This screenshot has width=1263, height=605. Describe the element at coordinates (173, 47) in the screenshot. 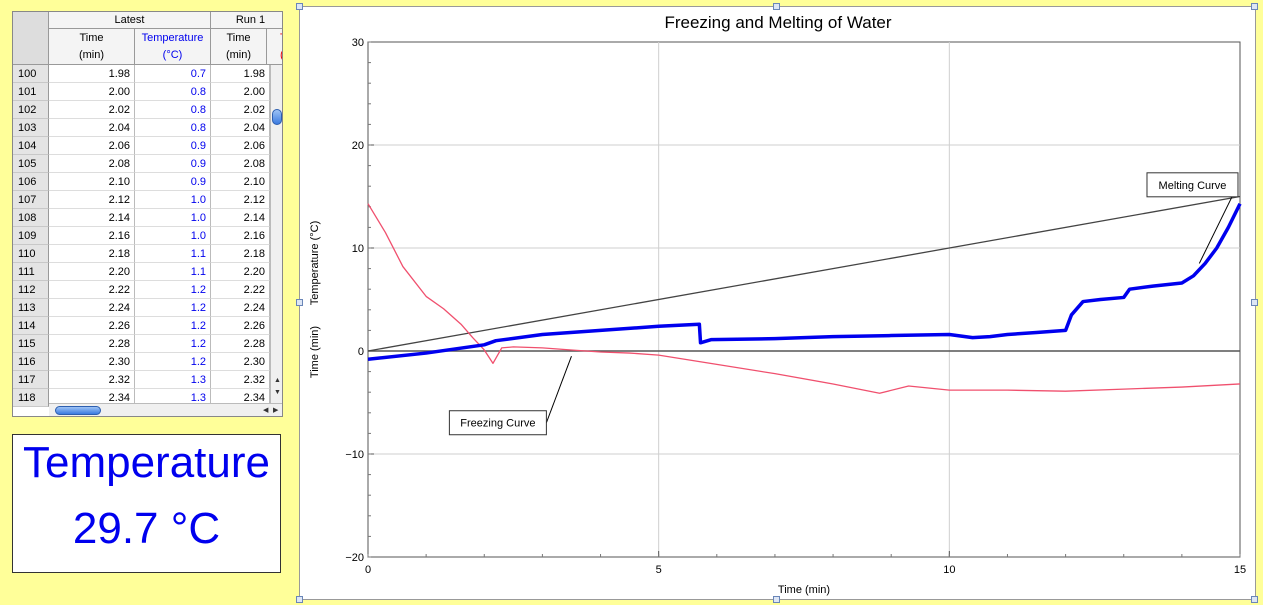

I see `header-temperature-latest: Temperature (°C)` at that location.